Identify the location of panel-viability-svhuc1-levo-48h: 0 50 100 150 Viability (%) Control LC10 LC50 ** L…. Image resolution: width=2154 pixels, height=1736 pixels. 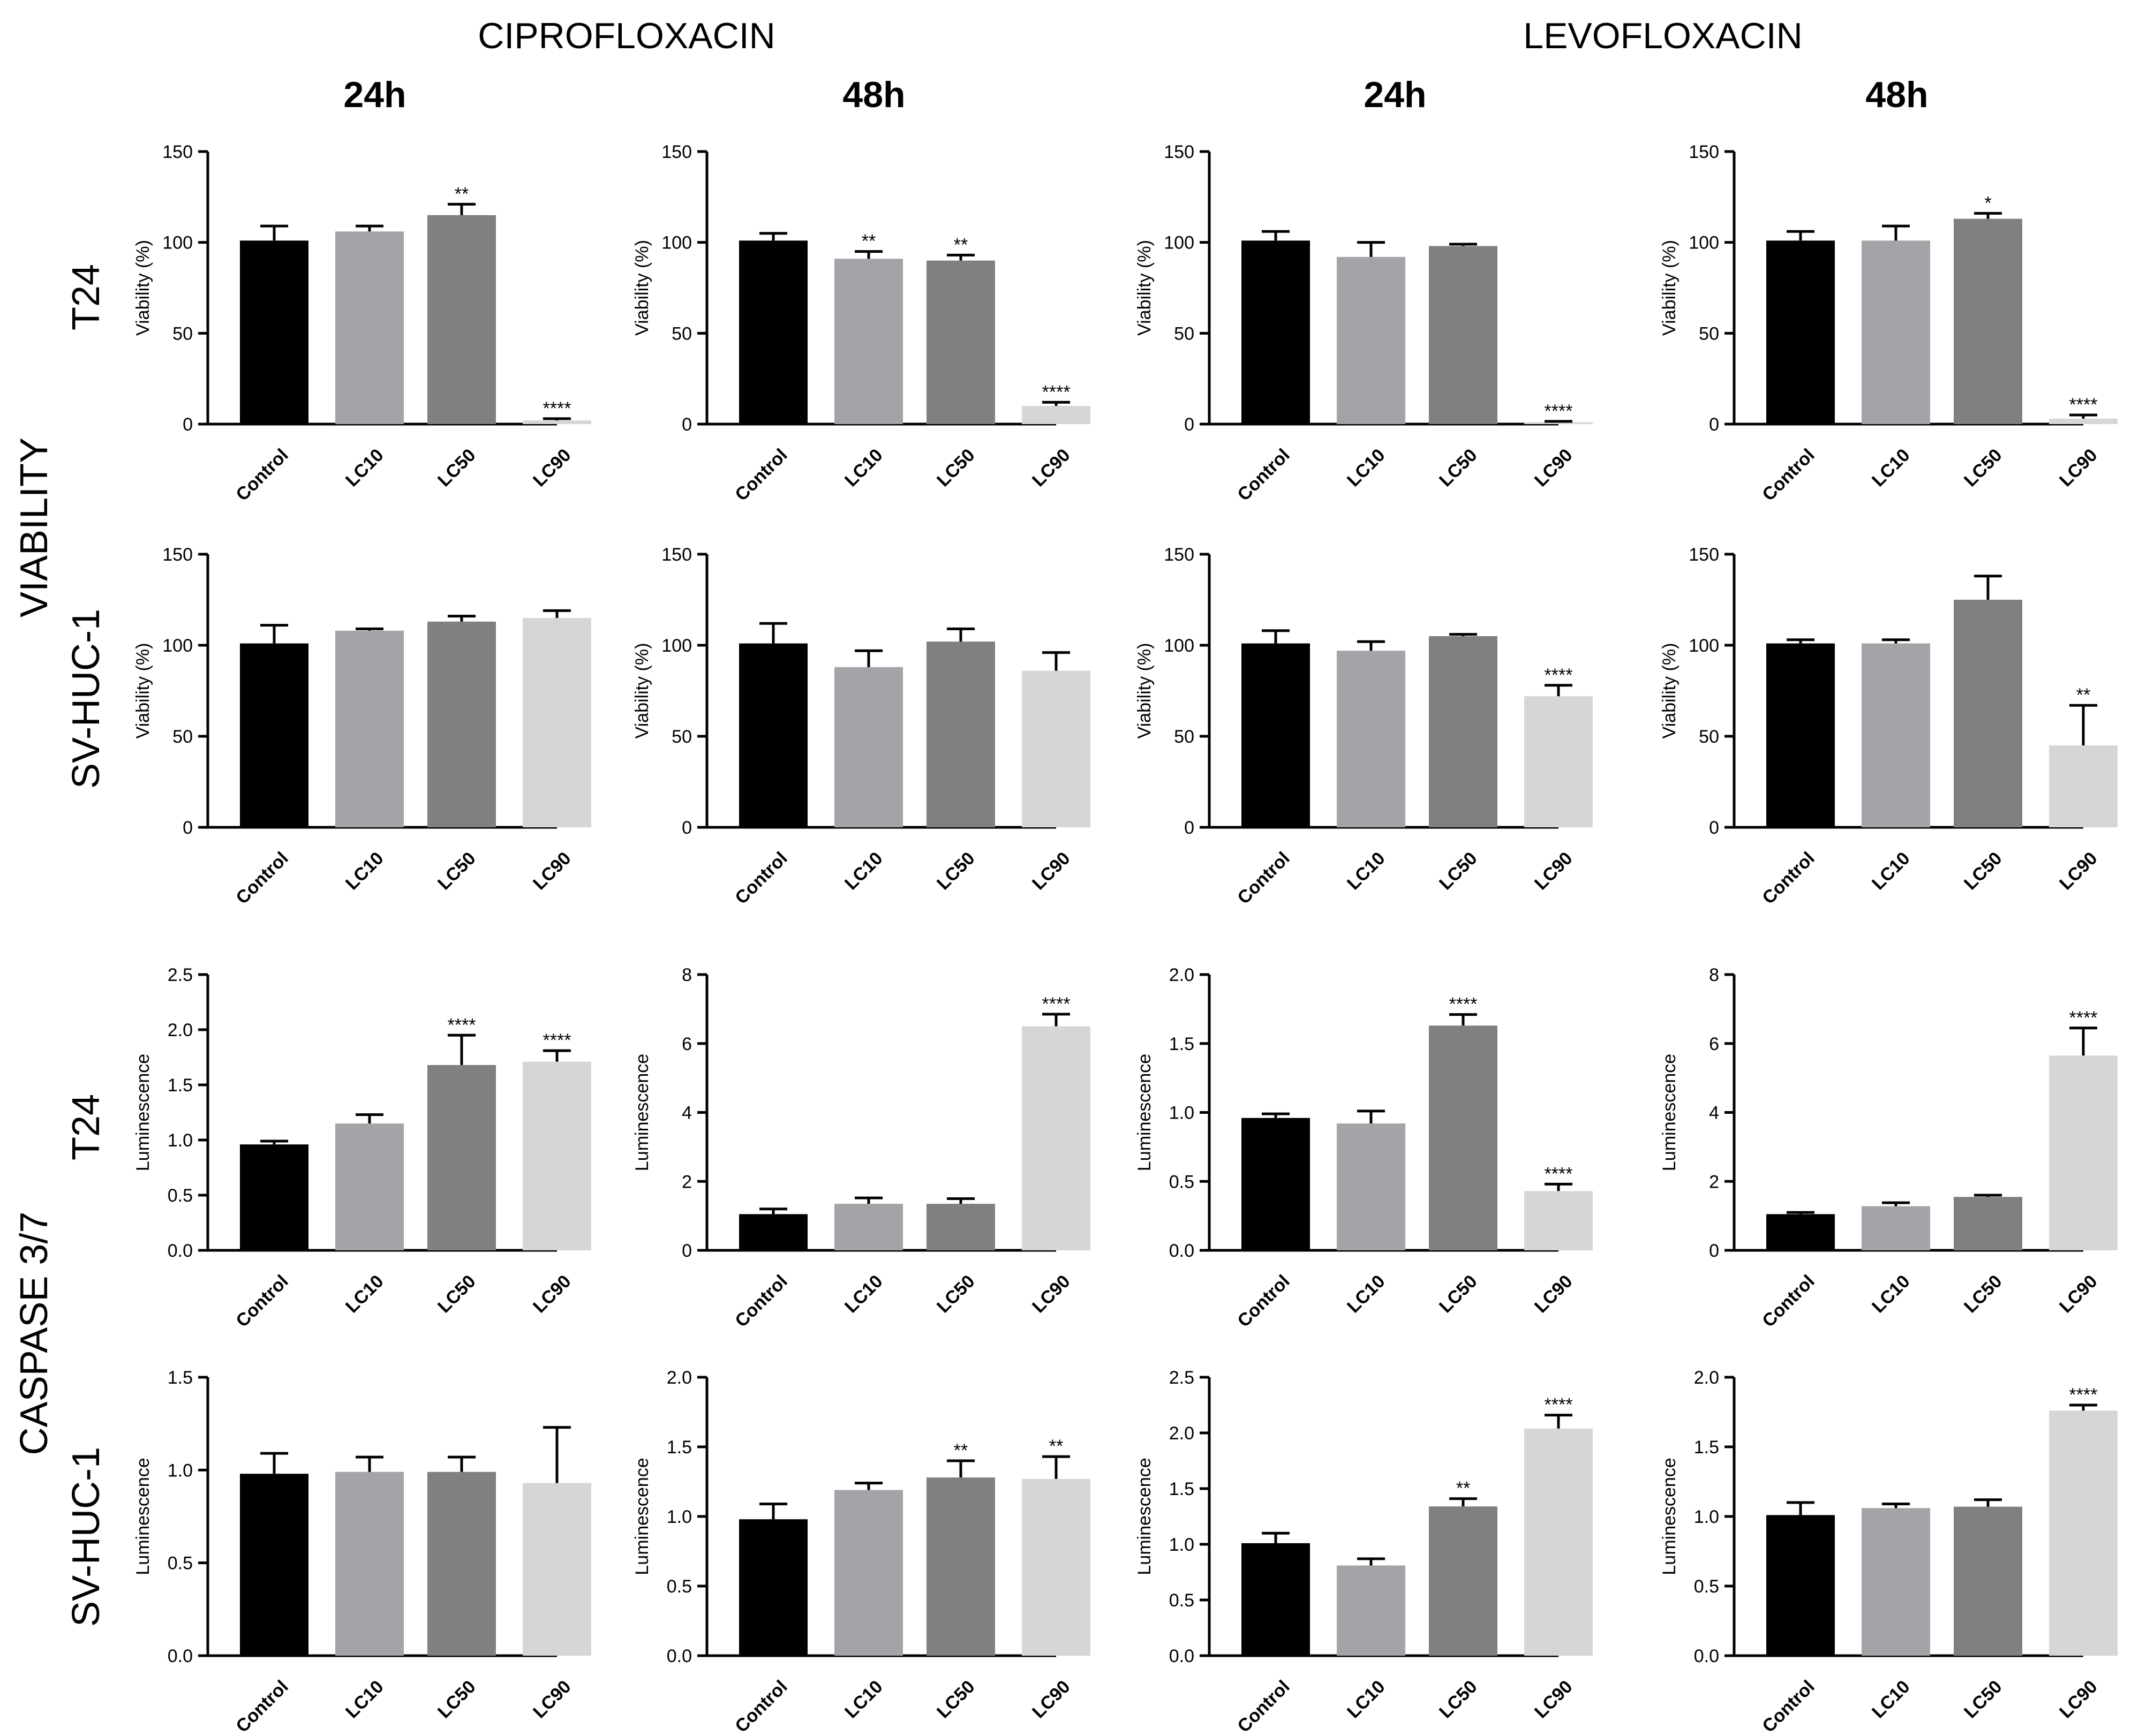
(1888, 726).